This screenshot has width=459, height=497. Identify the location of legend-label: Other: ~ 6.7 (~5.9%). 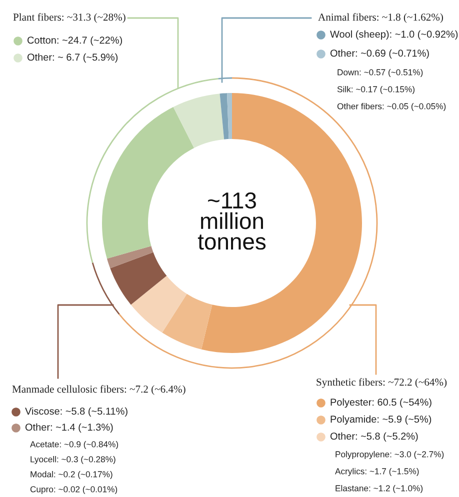
(72, 58).